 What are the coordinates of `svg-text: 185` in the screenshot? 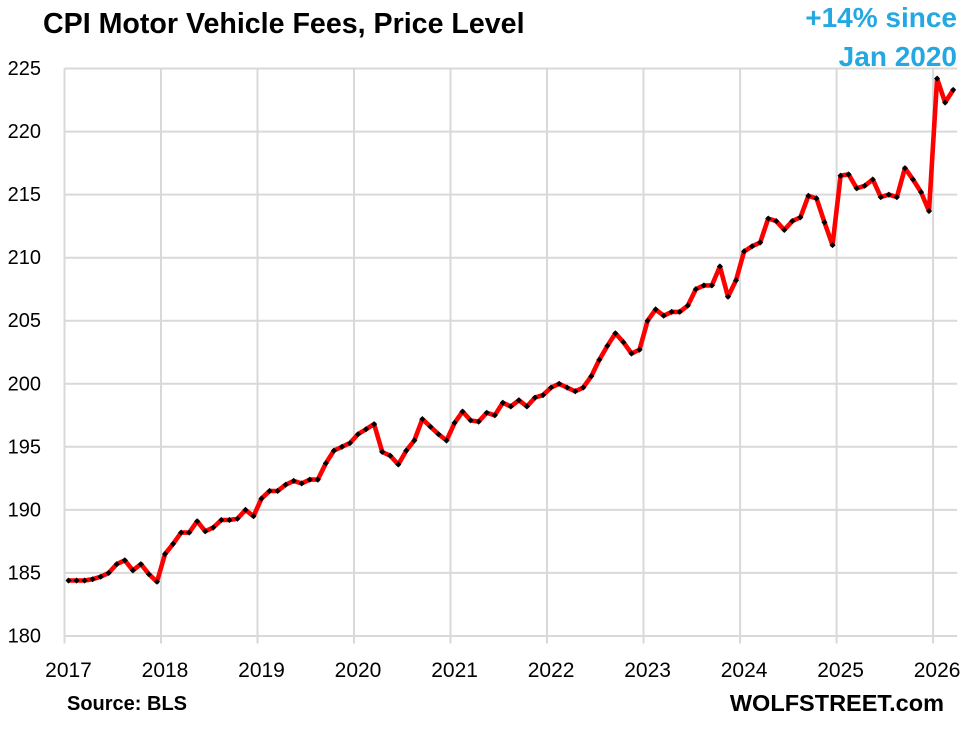 It's located at (24, 573).